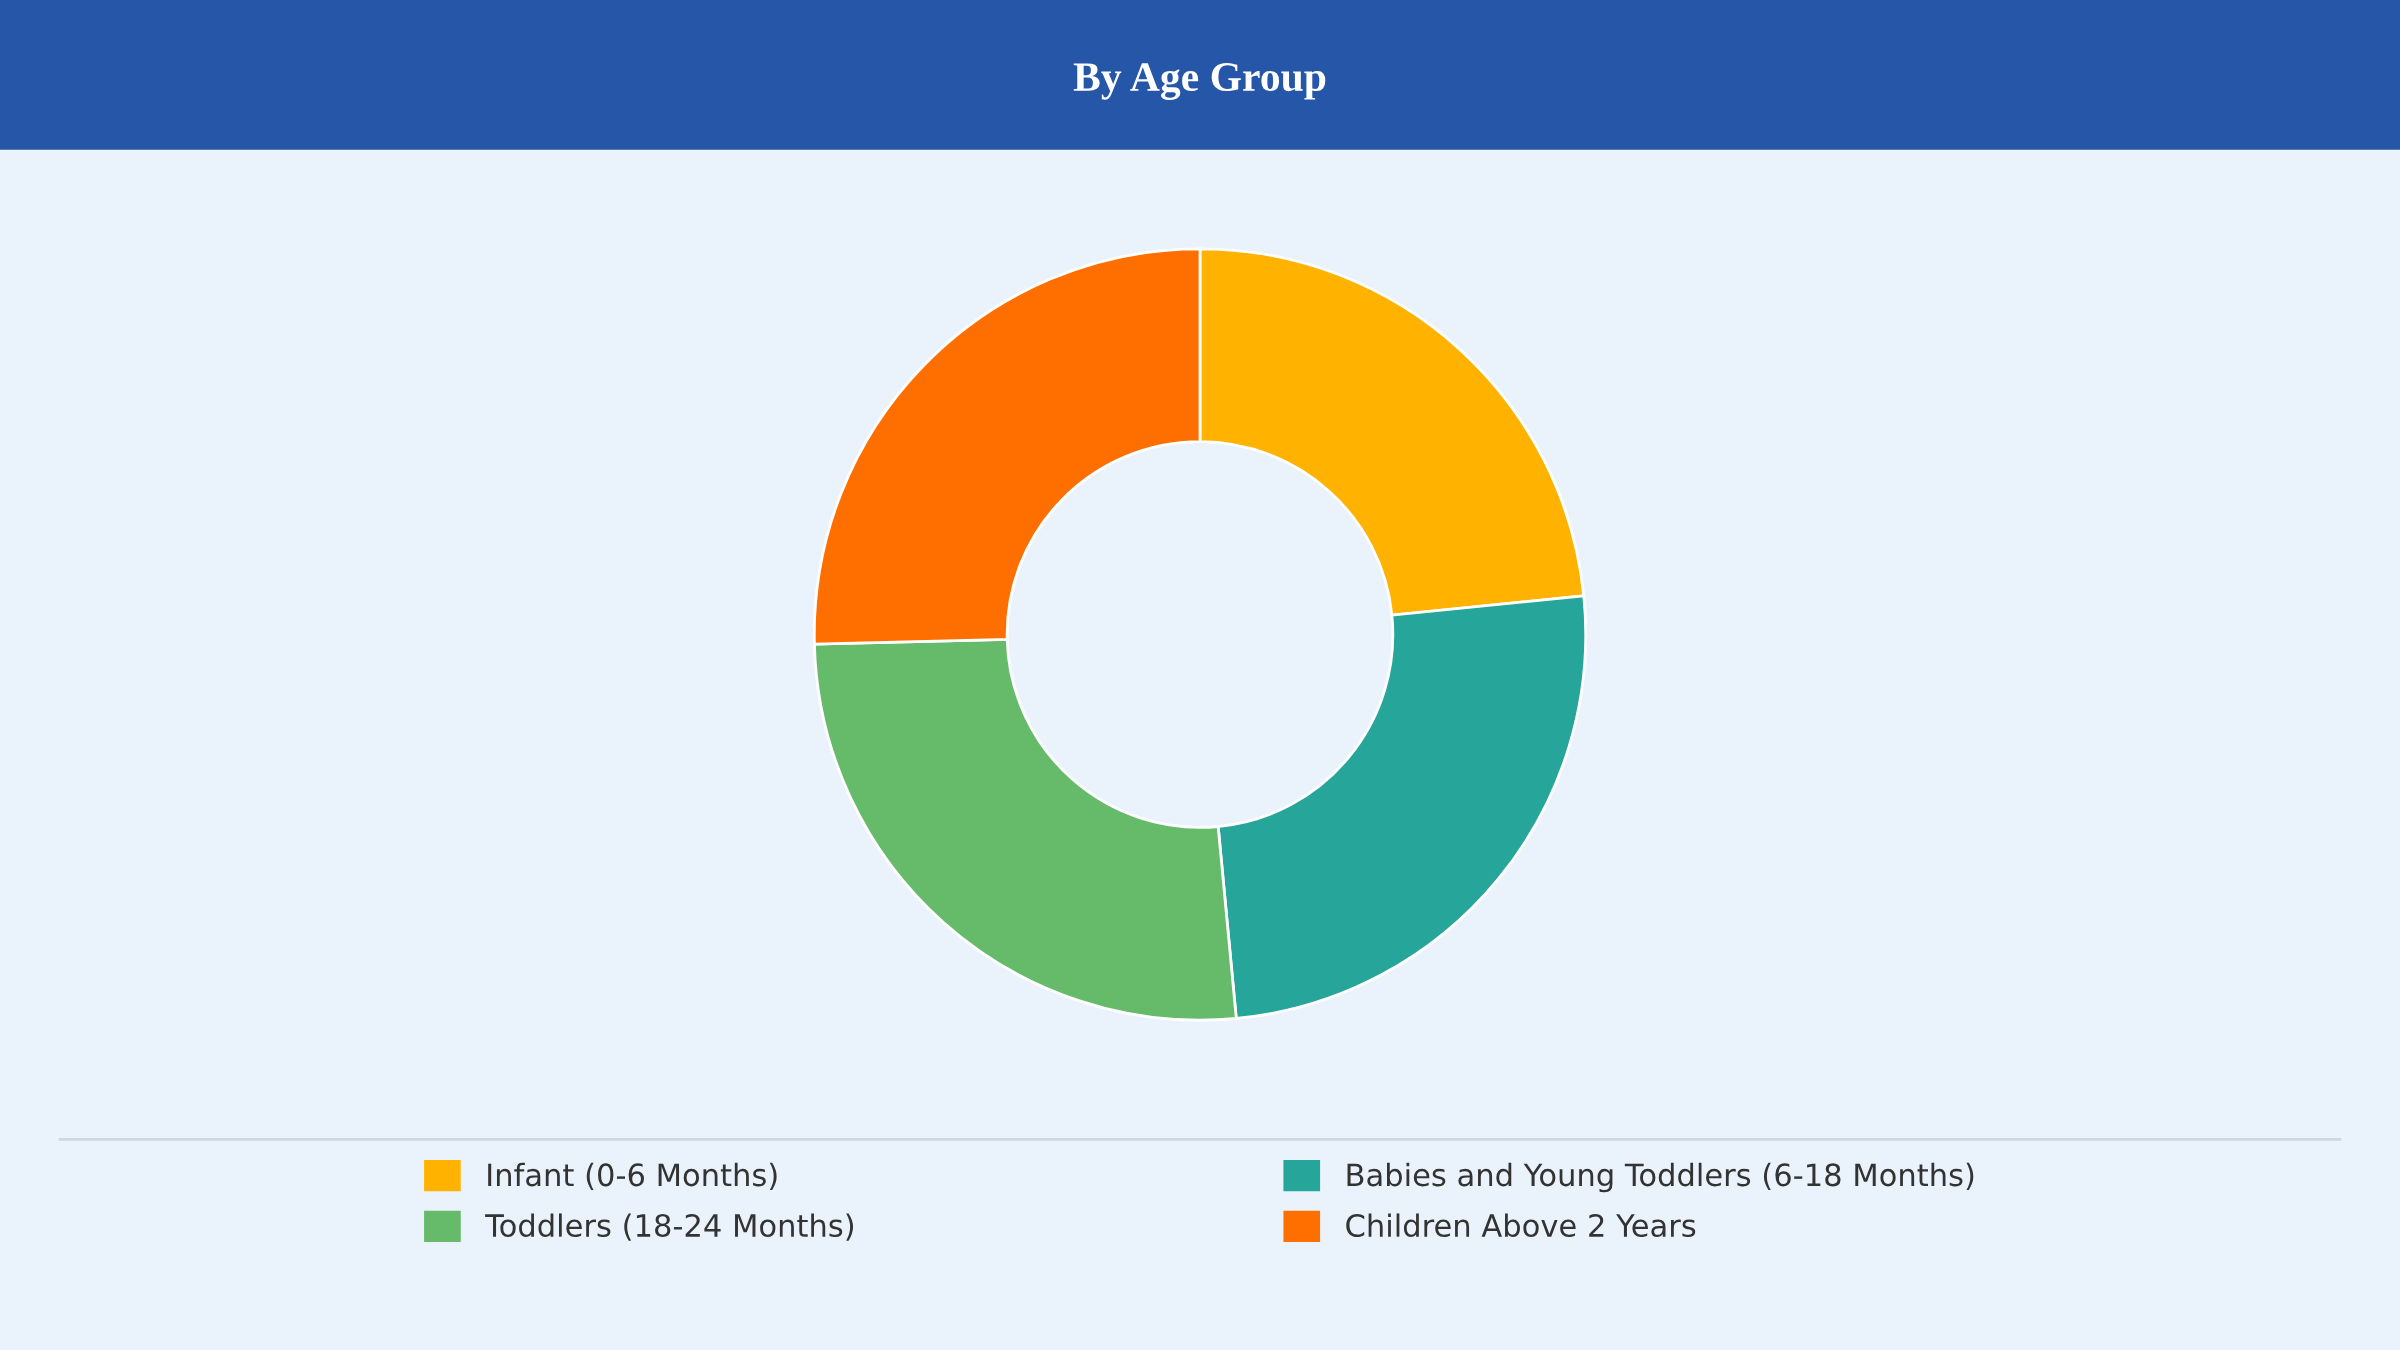 The image size is (2400, 1350). Describe the element at coordinates (632, 1176) in the screenshot. I see `legend-label: Infant (0-6 Months)` at that location.